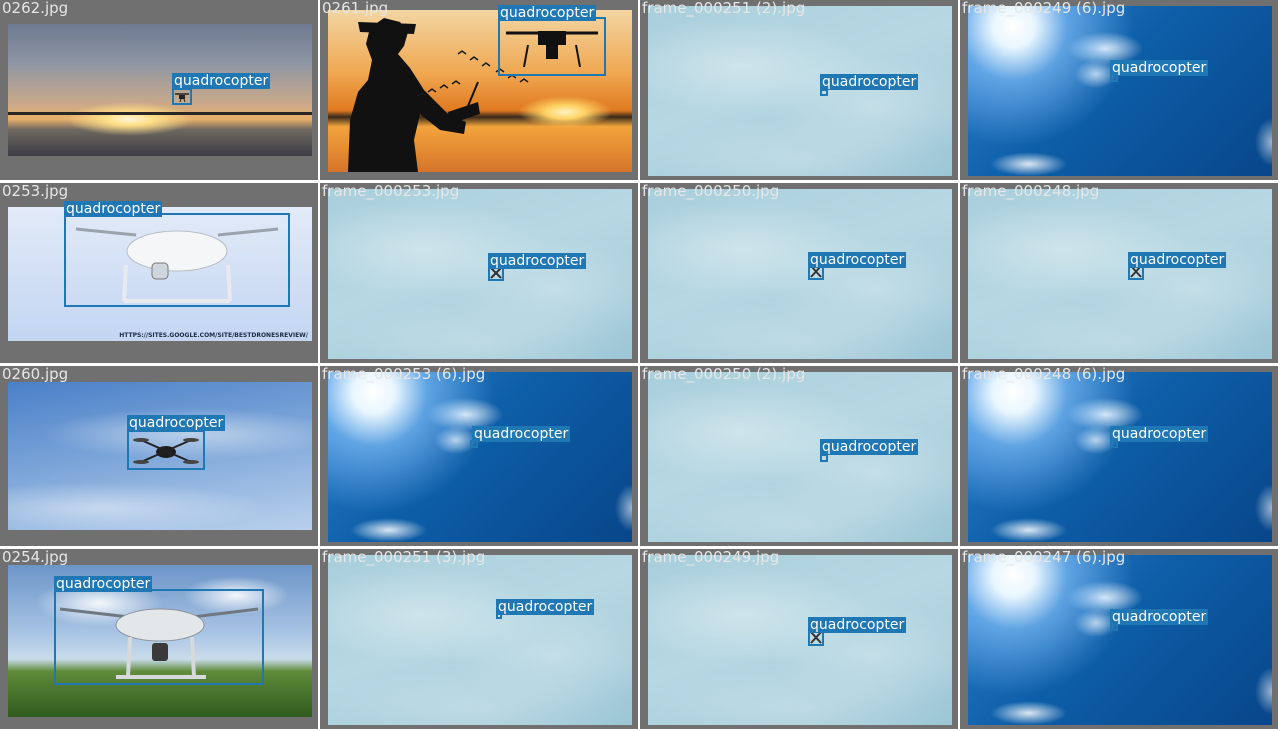 The height and width of the screenshot is (732, 1280). What do you see at coordinates (403, 557) in the screenshot?
I see `tile-filename: frame_000251 (3).jpg` at bounding box center [403, 557].